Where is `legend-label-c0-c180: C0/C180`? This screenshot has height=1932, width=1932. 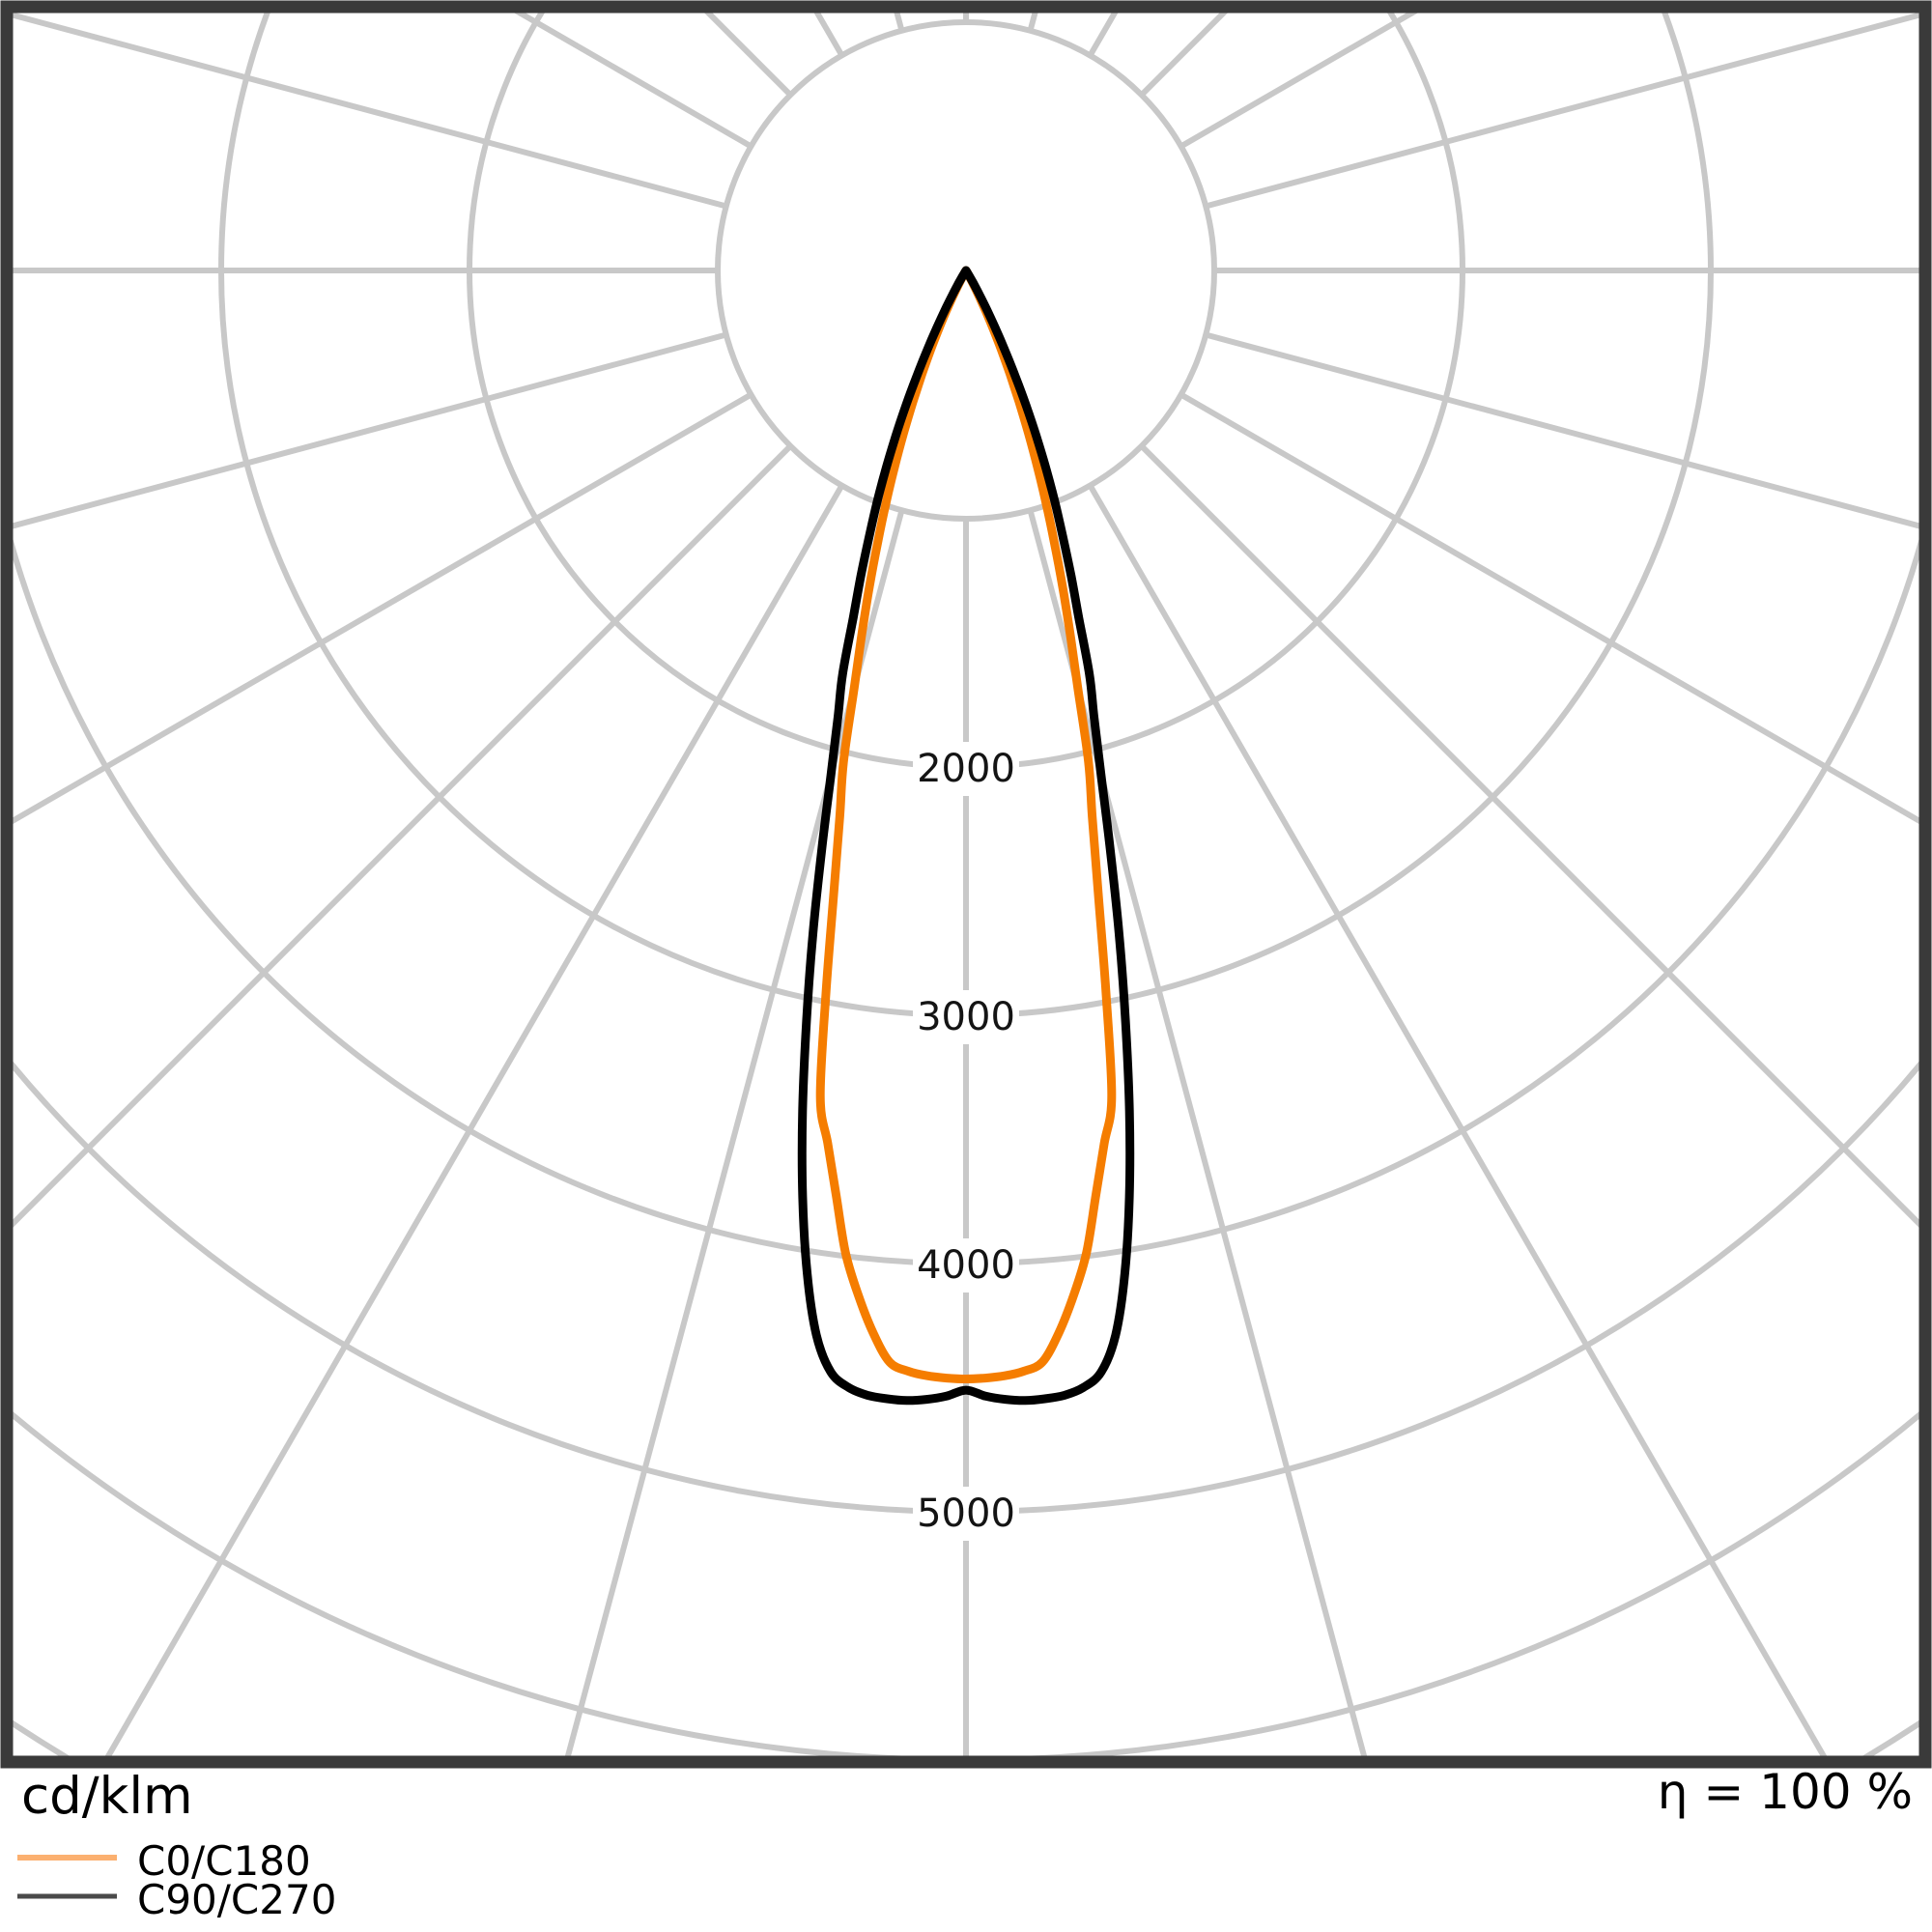
legend-label-c0-c180: C0/C180 is located at coordinates (224, 1861).